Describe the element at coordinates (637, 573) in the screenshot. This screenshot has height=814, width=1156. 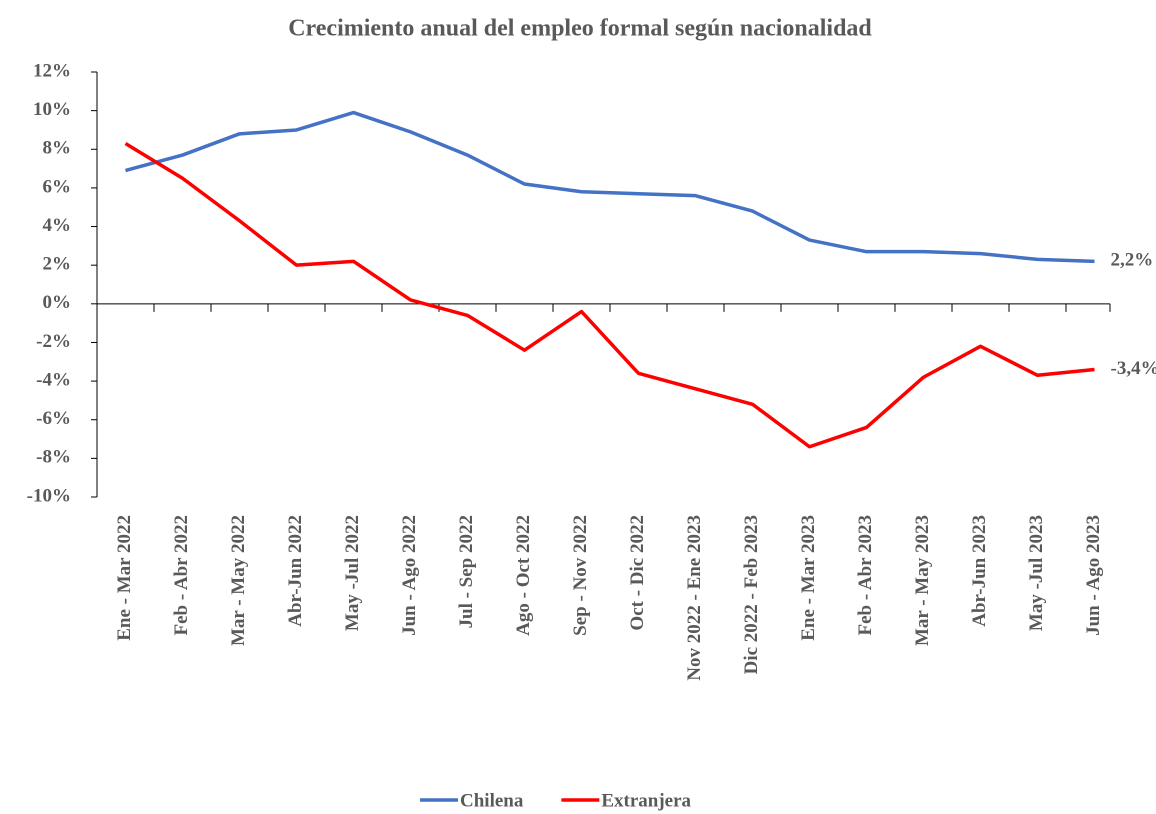
I see `x-tick-label: Oct - Dic 2022` at that location.